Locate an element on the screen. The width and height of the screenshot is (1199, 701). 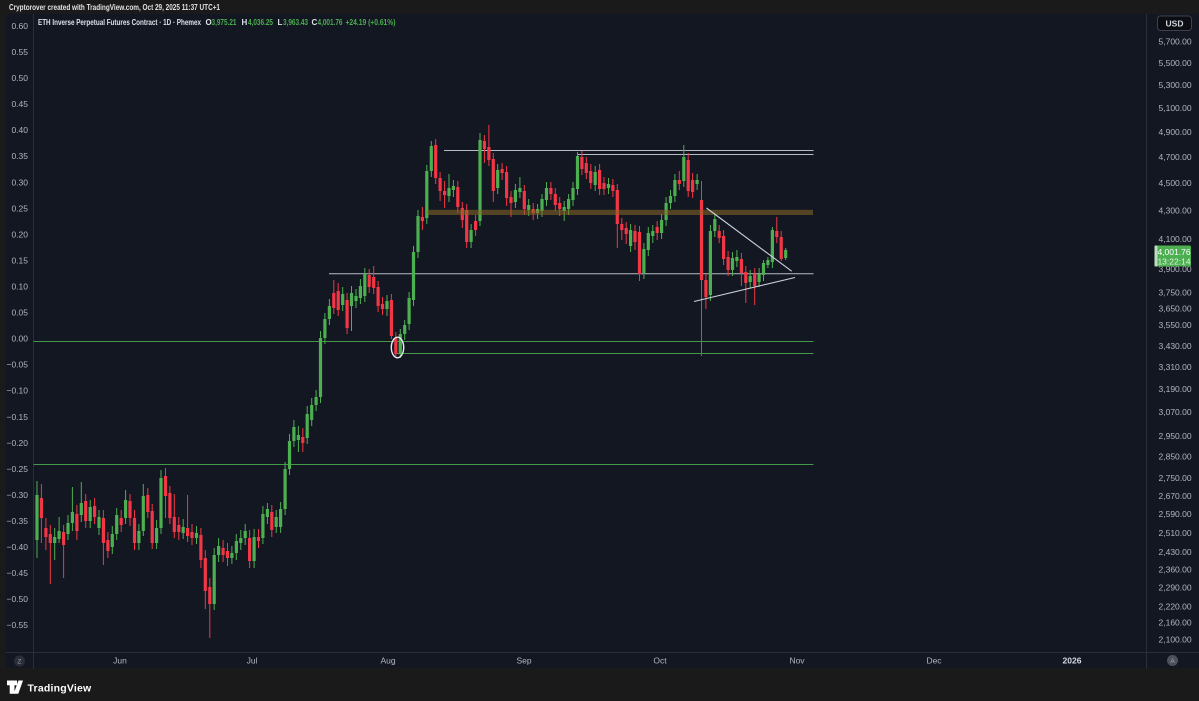
svg-text: TradingView is located at coordinates (60, 689).